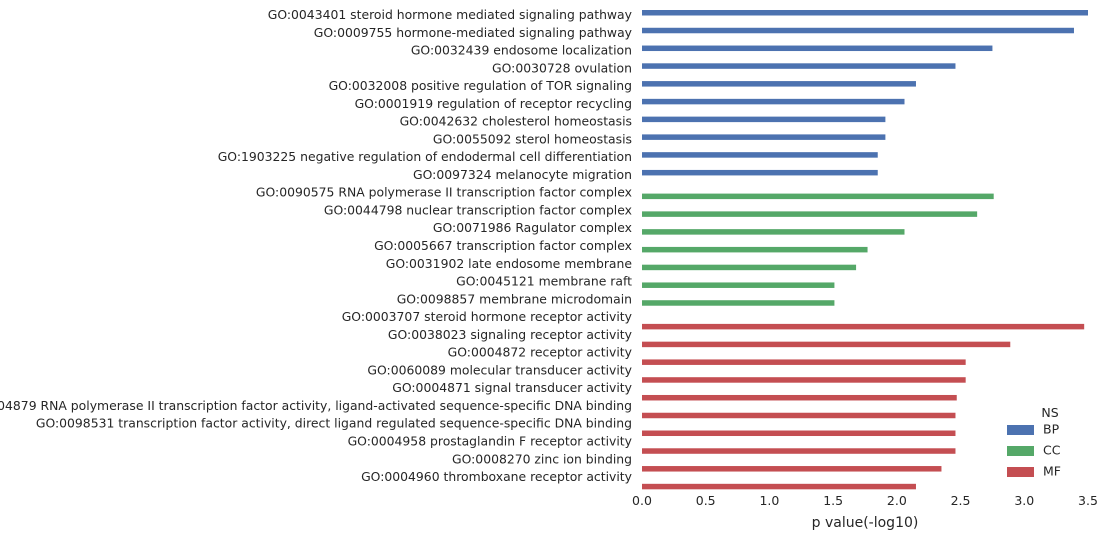  Describe the element at coordinates (509, 263) in the screenshot. I see `y-tick-label: GO:0031902 late endosome membrane` at that location.